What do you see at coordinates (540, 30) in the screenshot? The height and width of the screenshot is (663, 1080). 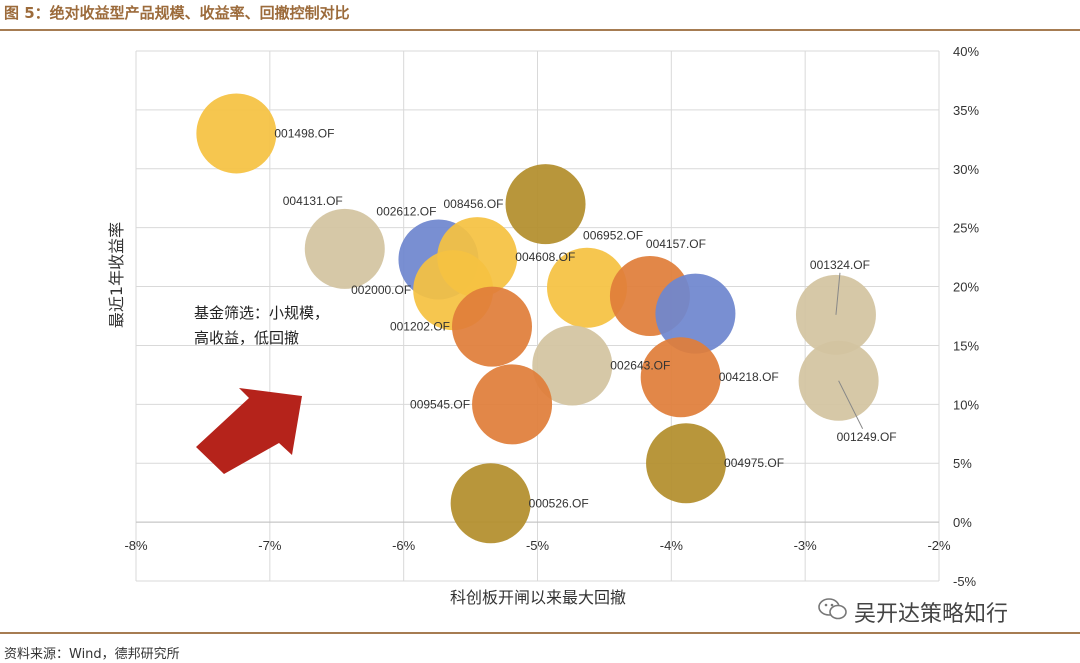 I see `top-rule` at bounding box center [540, 30].